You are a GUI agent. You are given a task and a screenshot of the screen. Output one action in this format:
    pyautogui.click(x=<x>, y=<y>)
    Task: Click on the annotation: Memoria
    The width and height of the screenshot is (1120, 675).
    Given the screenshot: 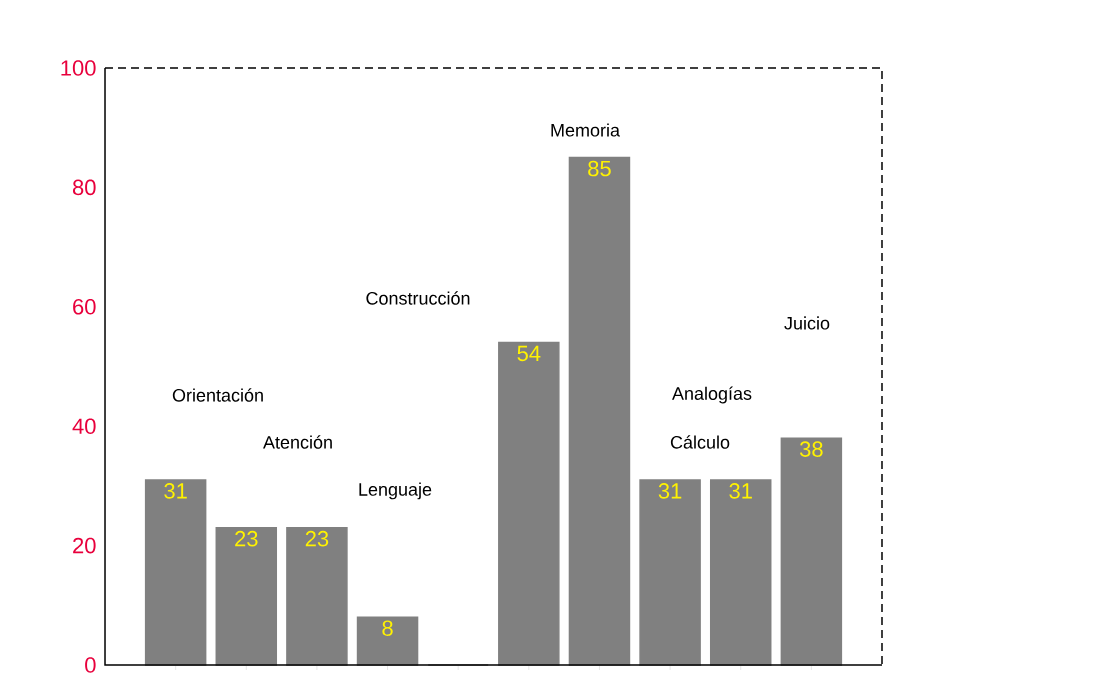 What is the action you would take?
    pyautogui.click(x=585, y=130)
    